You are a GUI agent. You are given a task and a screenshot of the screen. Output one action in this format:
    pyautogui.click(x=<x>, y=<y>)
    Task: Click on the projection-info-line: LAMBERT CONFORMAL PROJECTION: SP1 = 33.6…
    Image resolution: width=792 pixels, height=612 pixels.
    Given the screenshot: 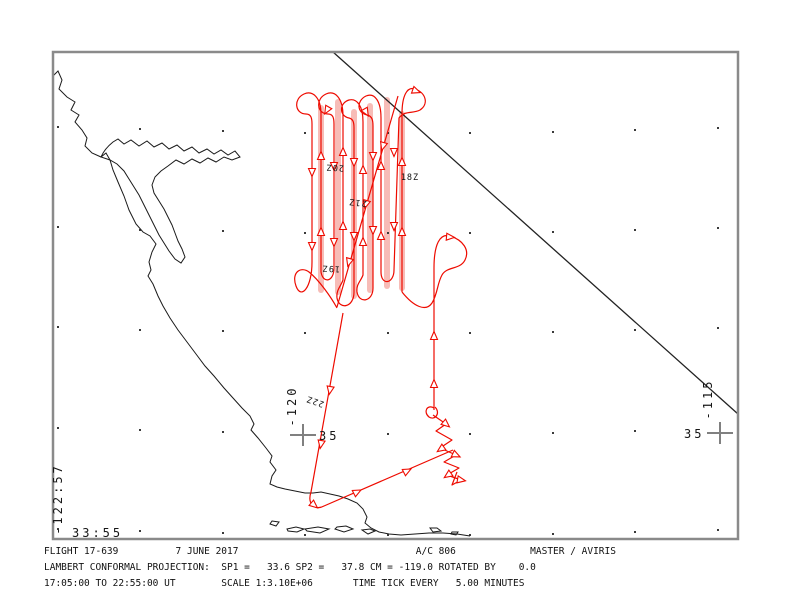 What is the action you would take?
    pyautogui.click(x=290, y=567)
    